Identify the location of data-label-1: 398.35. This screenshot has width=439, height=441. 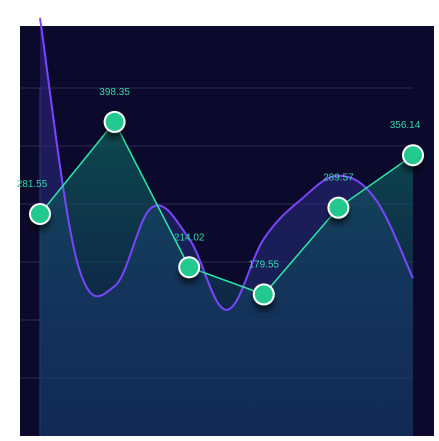
(114, 92).